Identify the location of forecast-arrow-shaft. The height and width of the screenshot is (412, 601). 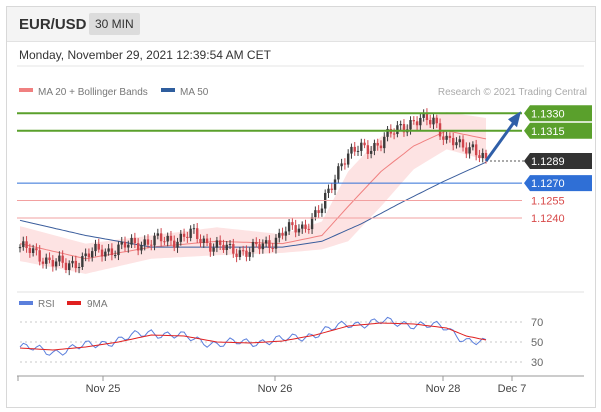
(500, 141).